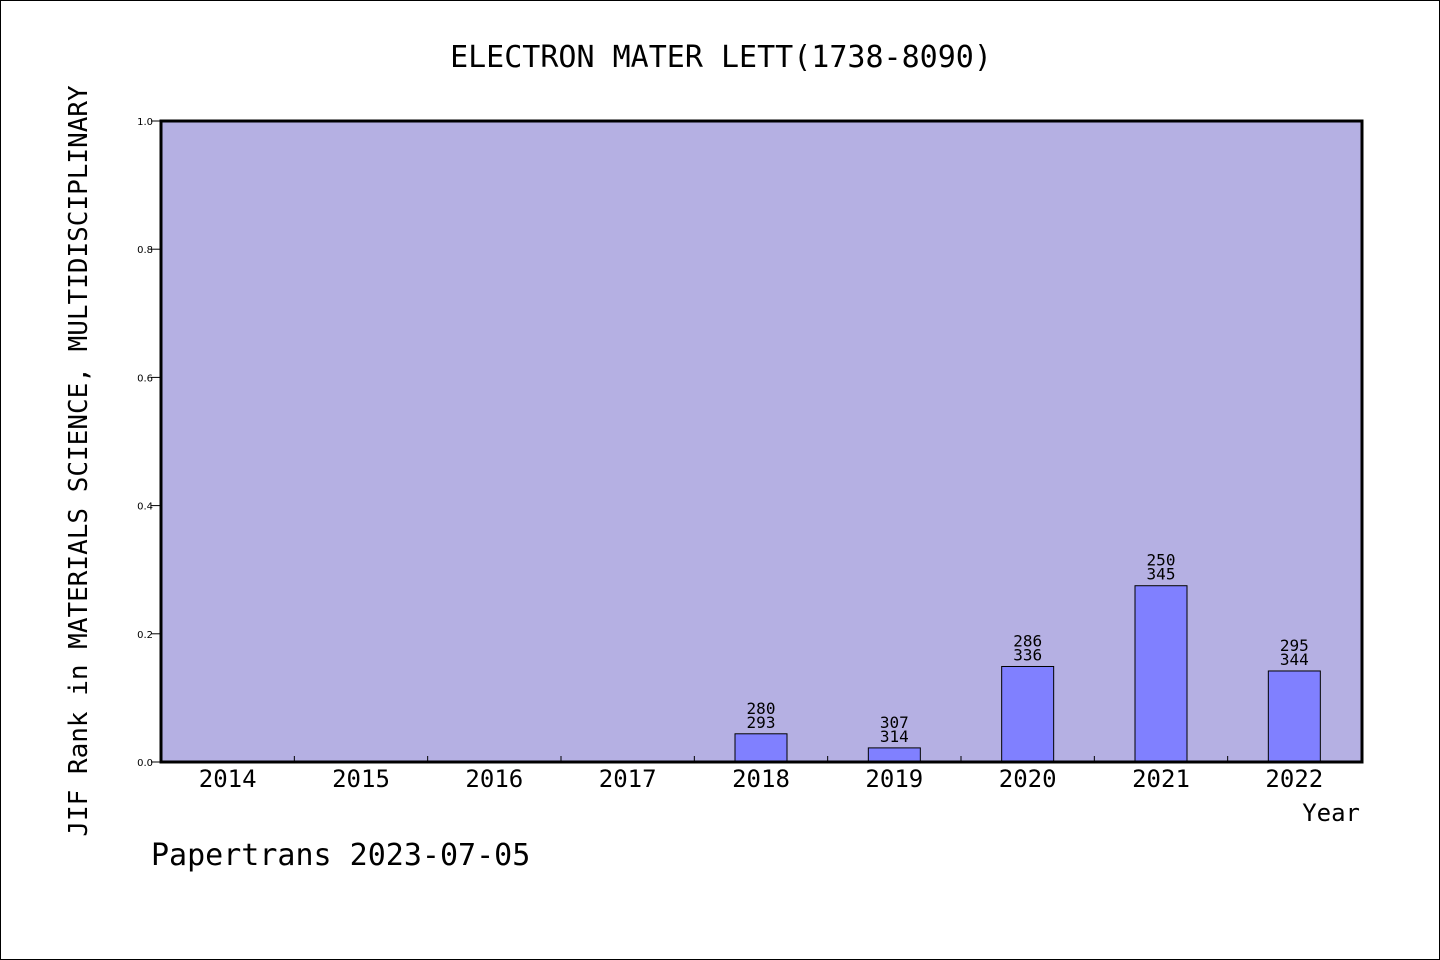 The image size is (1440, 960). I want to click on bar-total-label: 345, so click(1161, 574).